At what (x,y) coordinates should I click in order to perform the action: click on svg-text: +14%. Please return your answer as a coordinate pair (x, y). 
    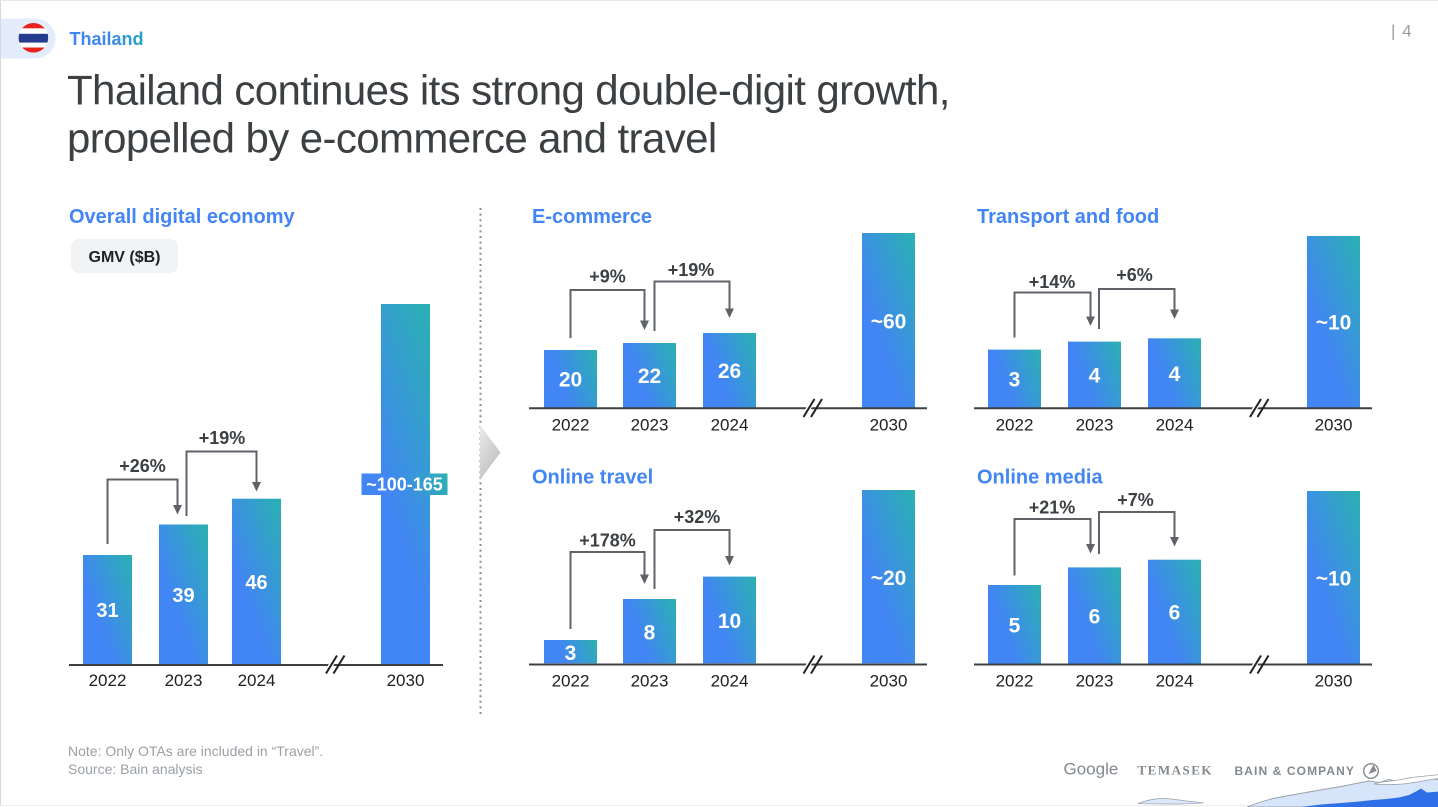
    Looking at the image, I should click on (1052, 282).